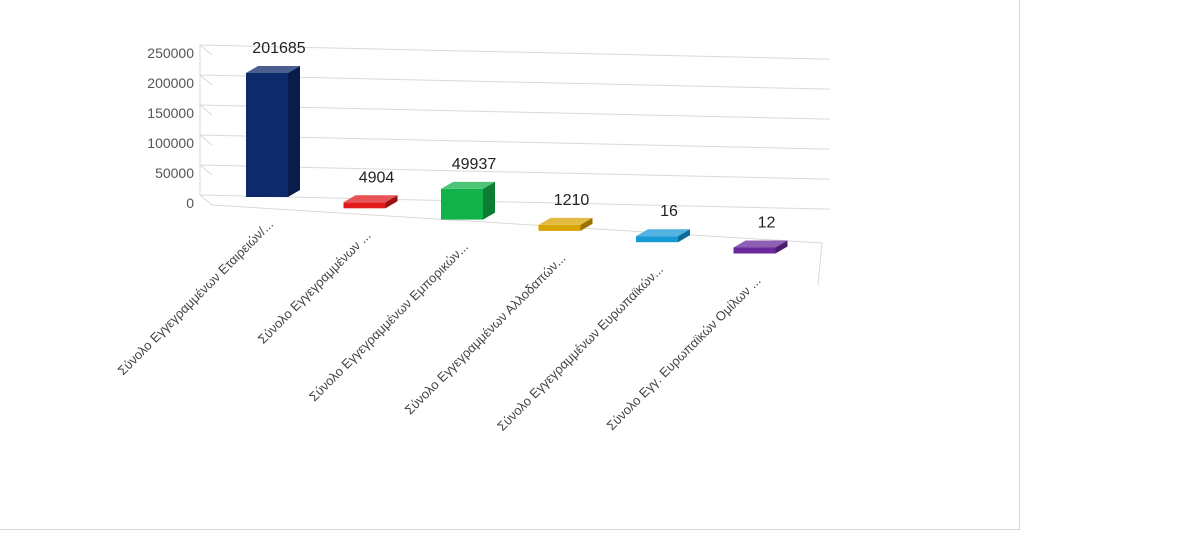 This screenshot has height=536, width=1200. Describe the element at coordinates (170, 143) in the screenshot. I see `y-tick-label: 100000` at that location.